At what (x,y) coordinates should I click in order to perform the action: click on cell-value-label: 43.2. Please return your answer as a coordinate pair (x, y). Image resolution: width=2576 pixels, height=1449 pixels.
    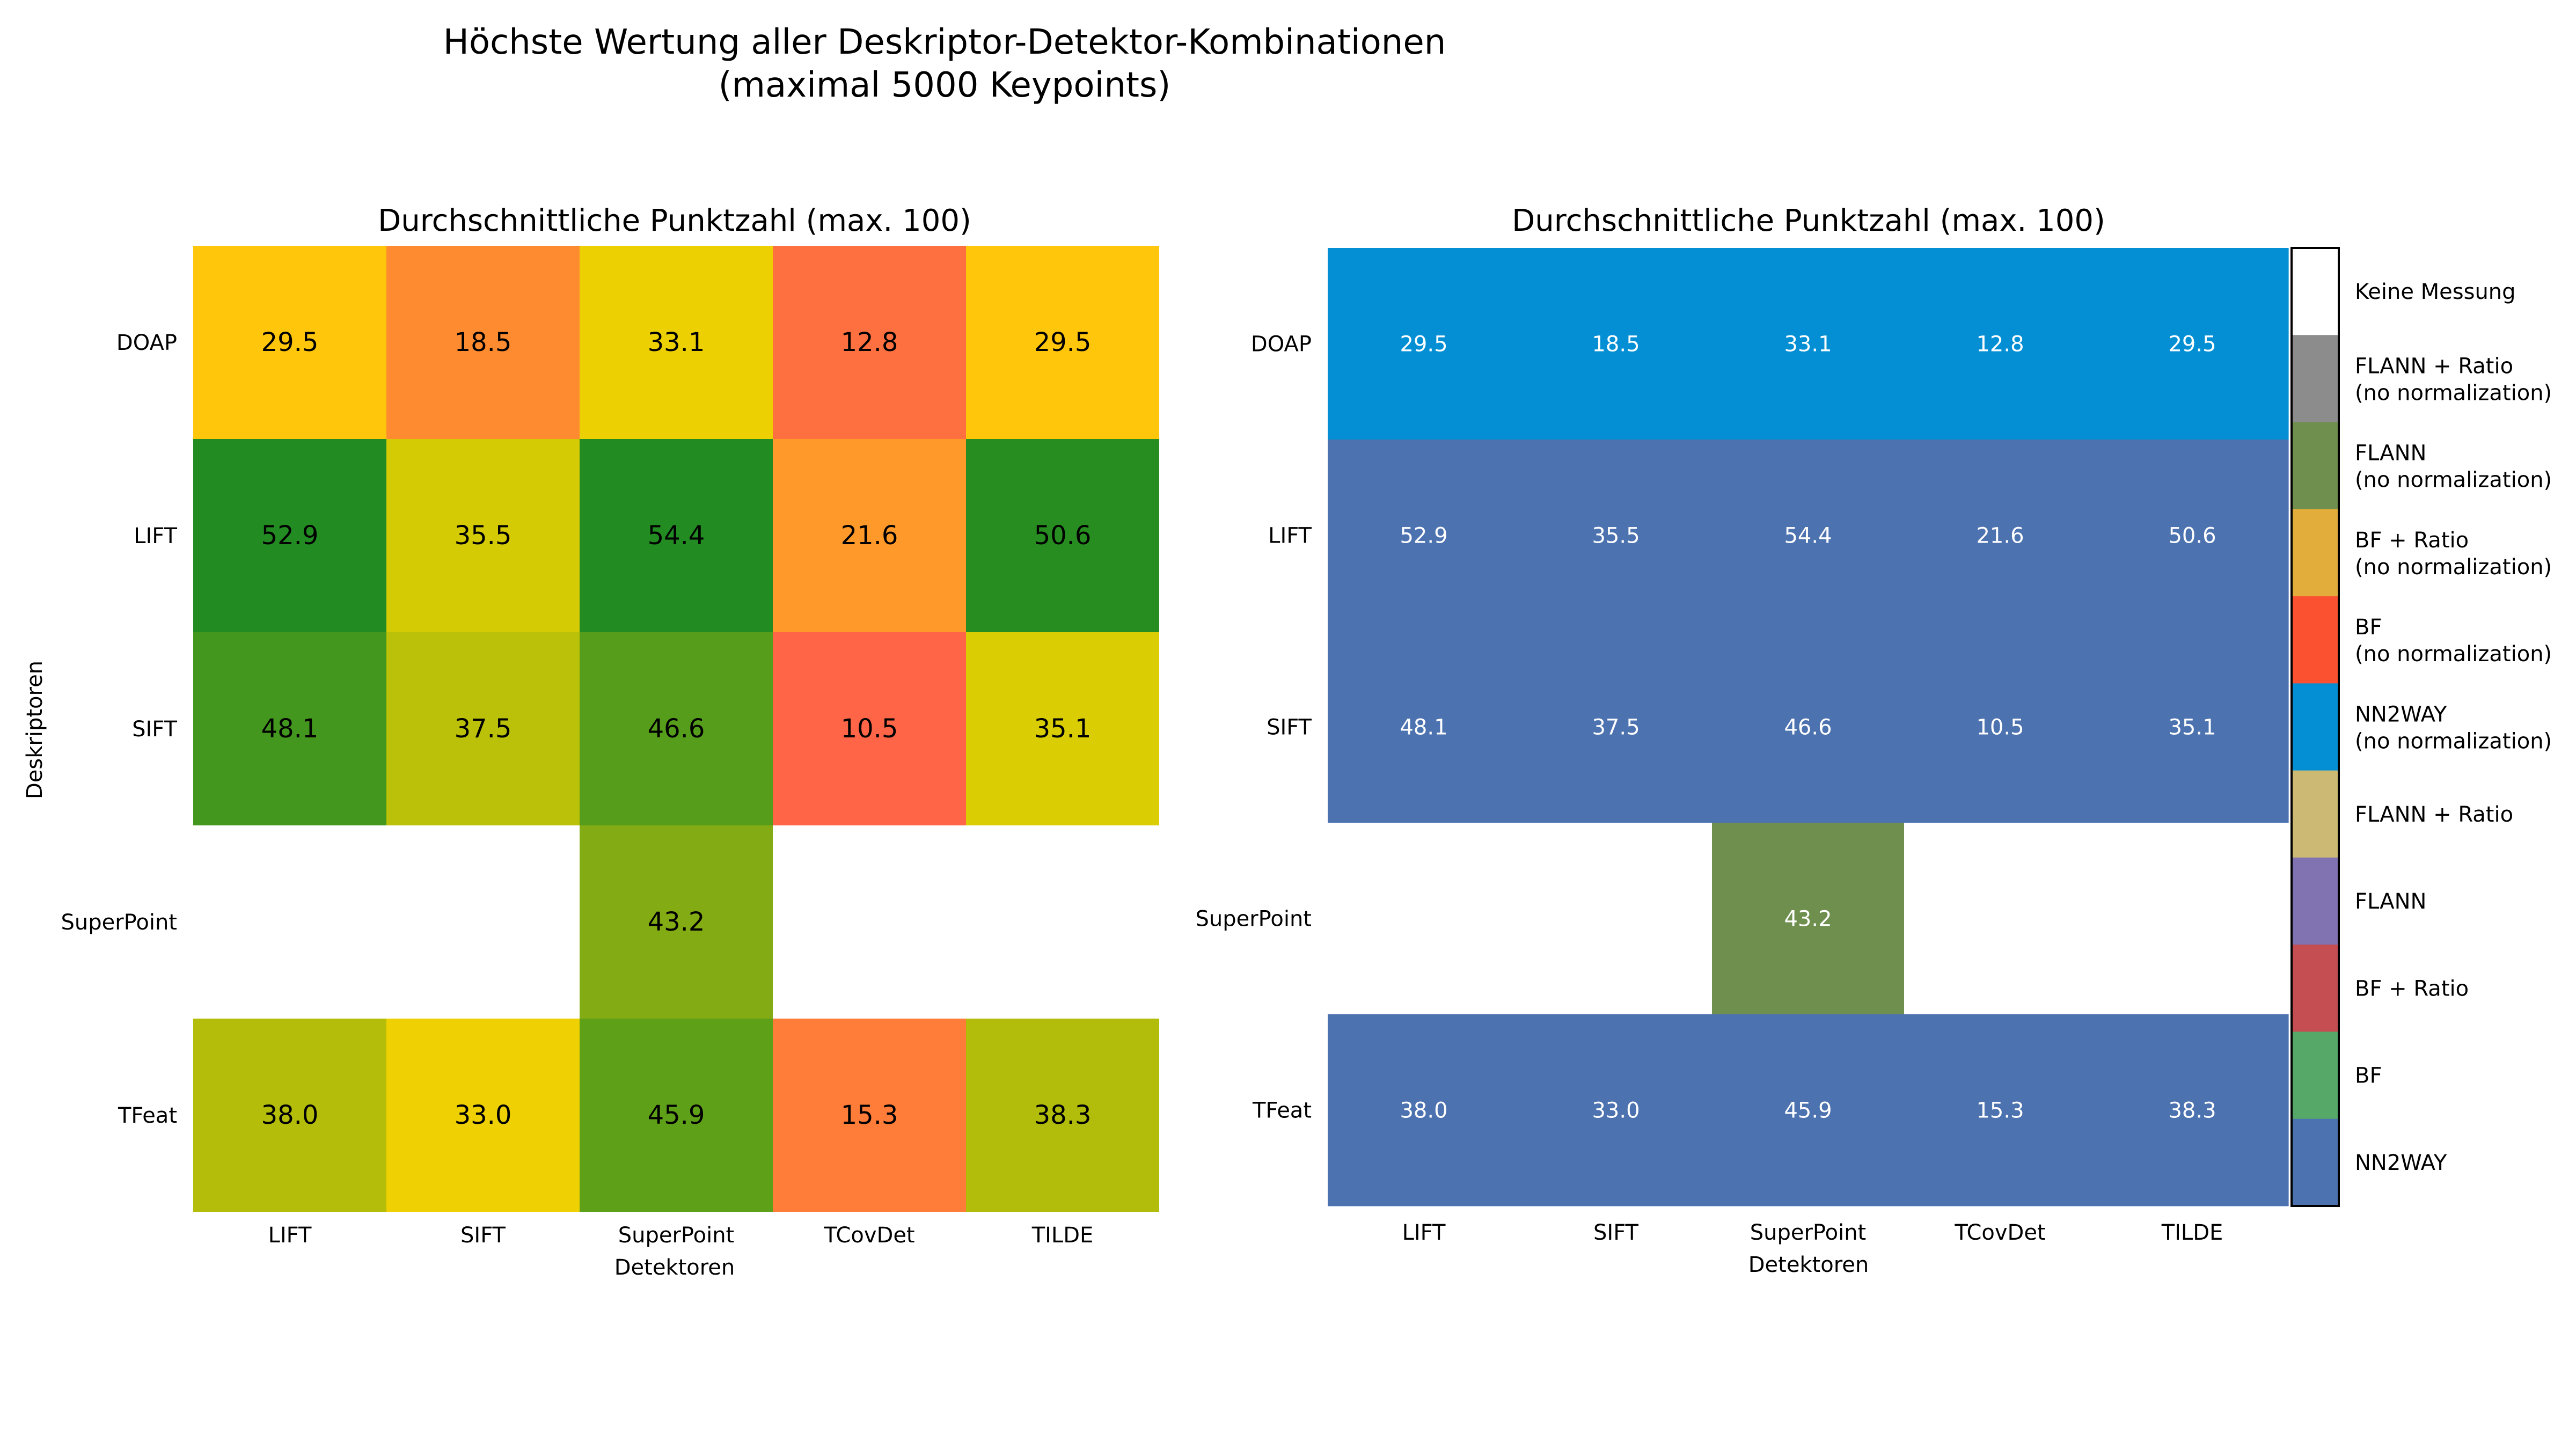
    Looking at the image, I should click on (1808, 919).